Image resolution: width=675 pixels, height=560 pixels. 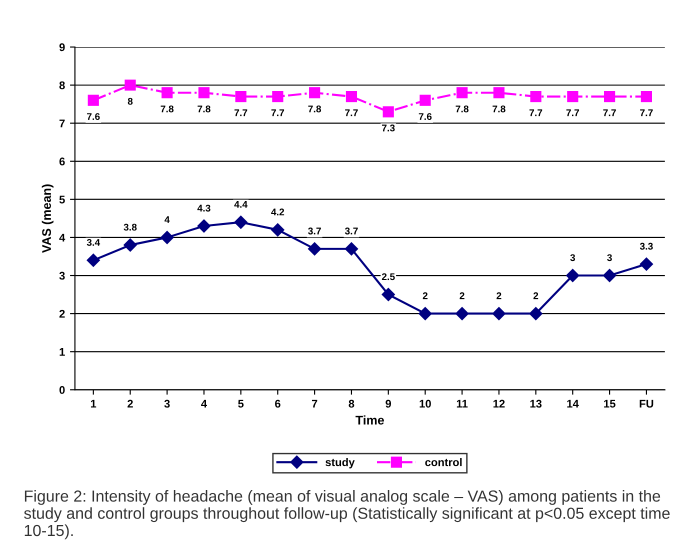 What do you see at coordinates (315, 404) in the screenshot?
I see `x-tick-label: 7` at bounding box center [315, 404].